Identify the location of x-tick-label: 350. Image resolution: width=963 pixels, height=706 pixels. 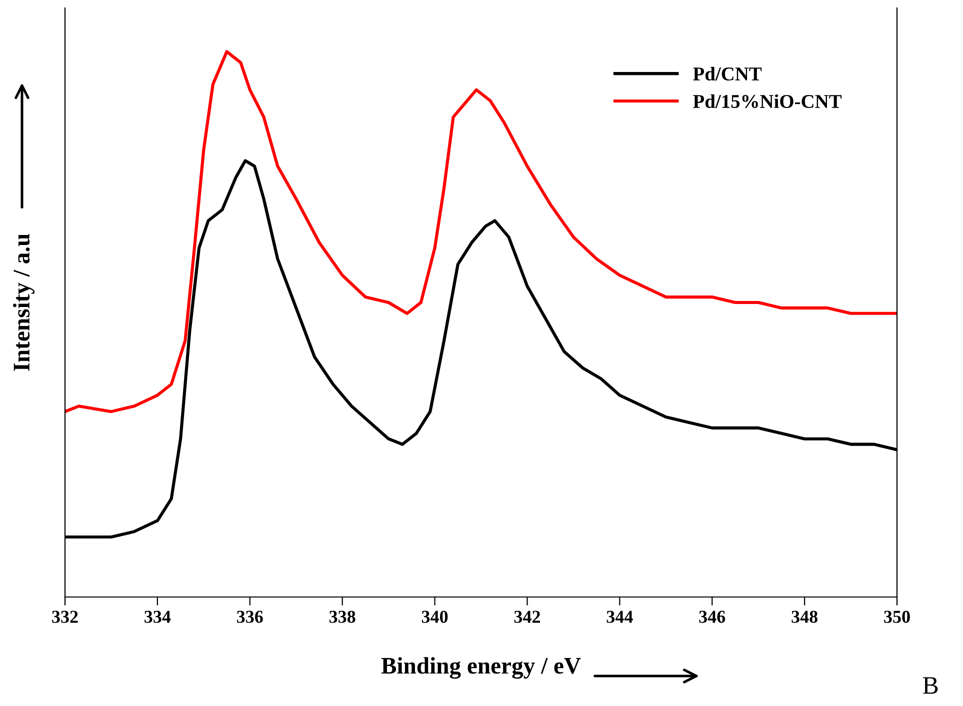
(897, 616).